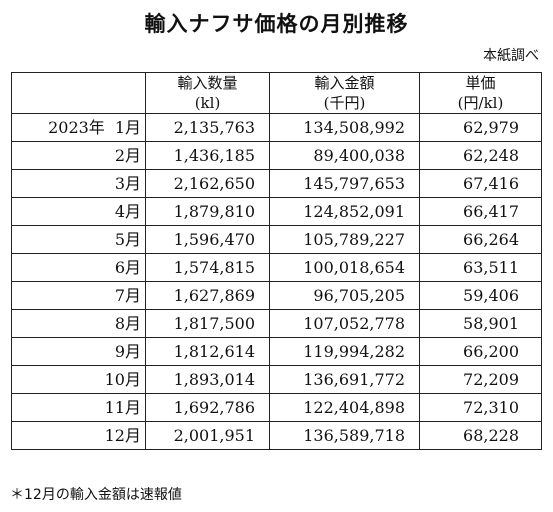  What do you see at coordinates (207, 379) in the screenshot?
I see `quantity-cell: 1,893,014` at bounding box center [207, 379].